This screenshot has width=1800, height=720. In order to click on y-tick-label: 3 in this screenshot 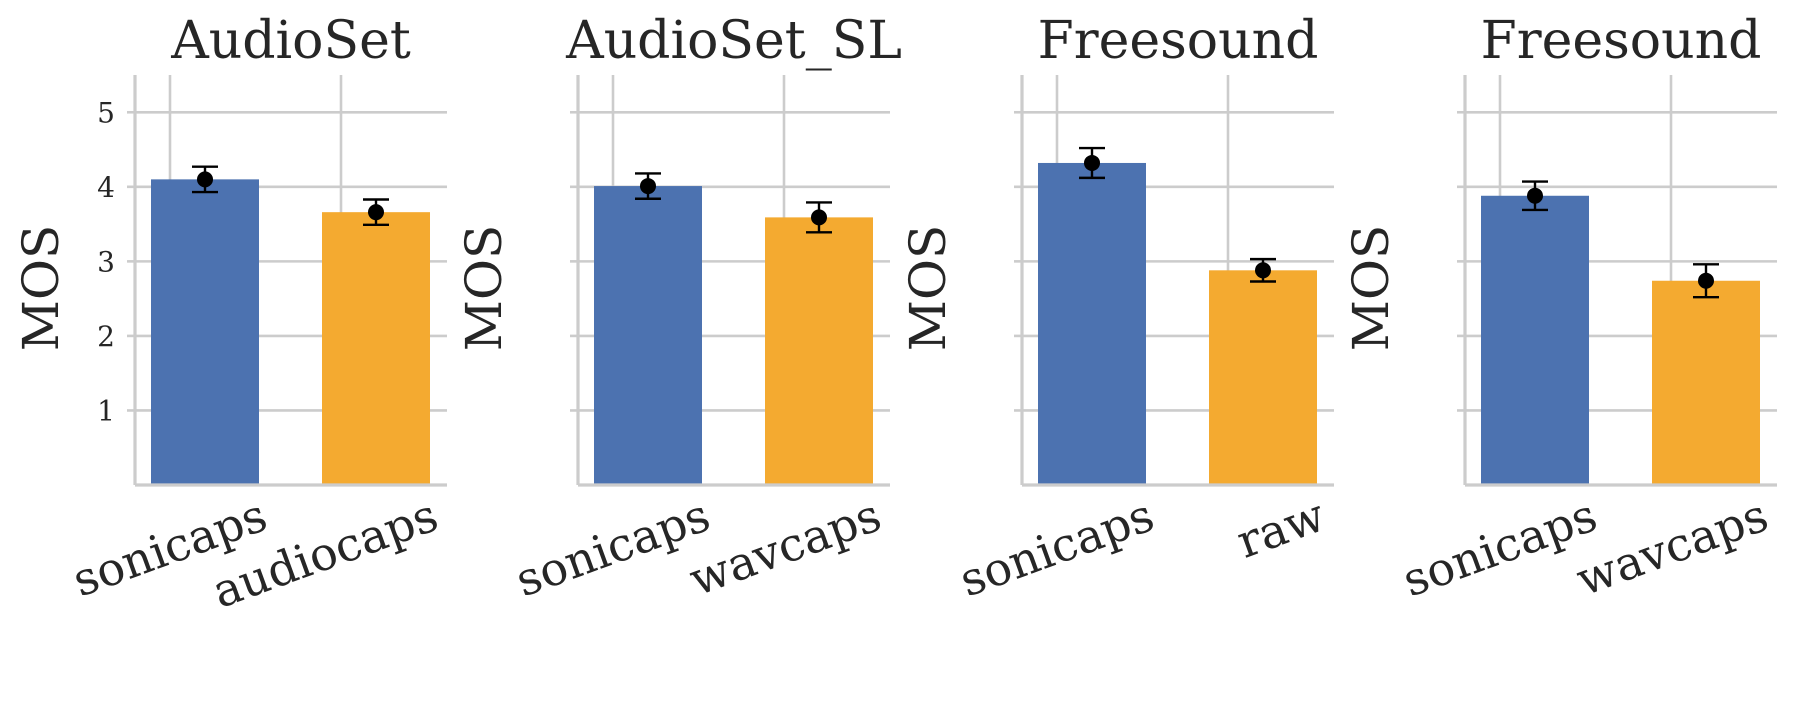, I will do `click(106, 261)`.